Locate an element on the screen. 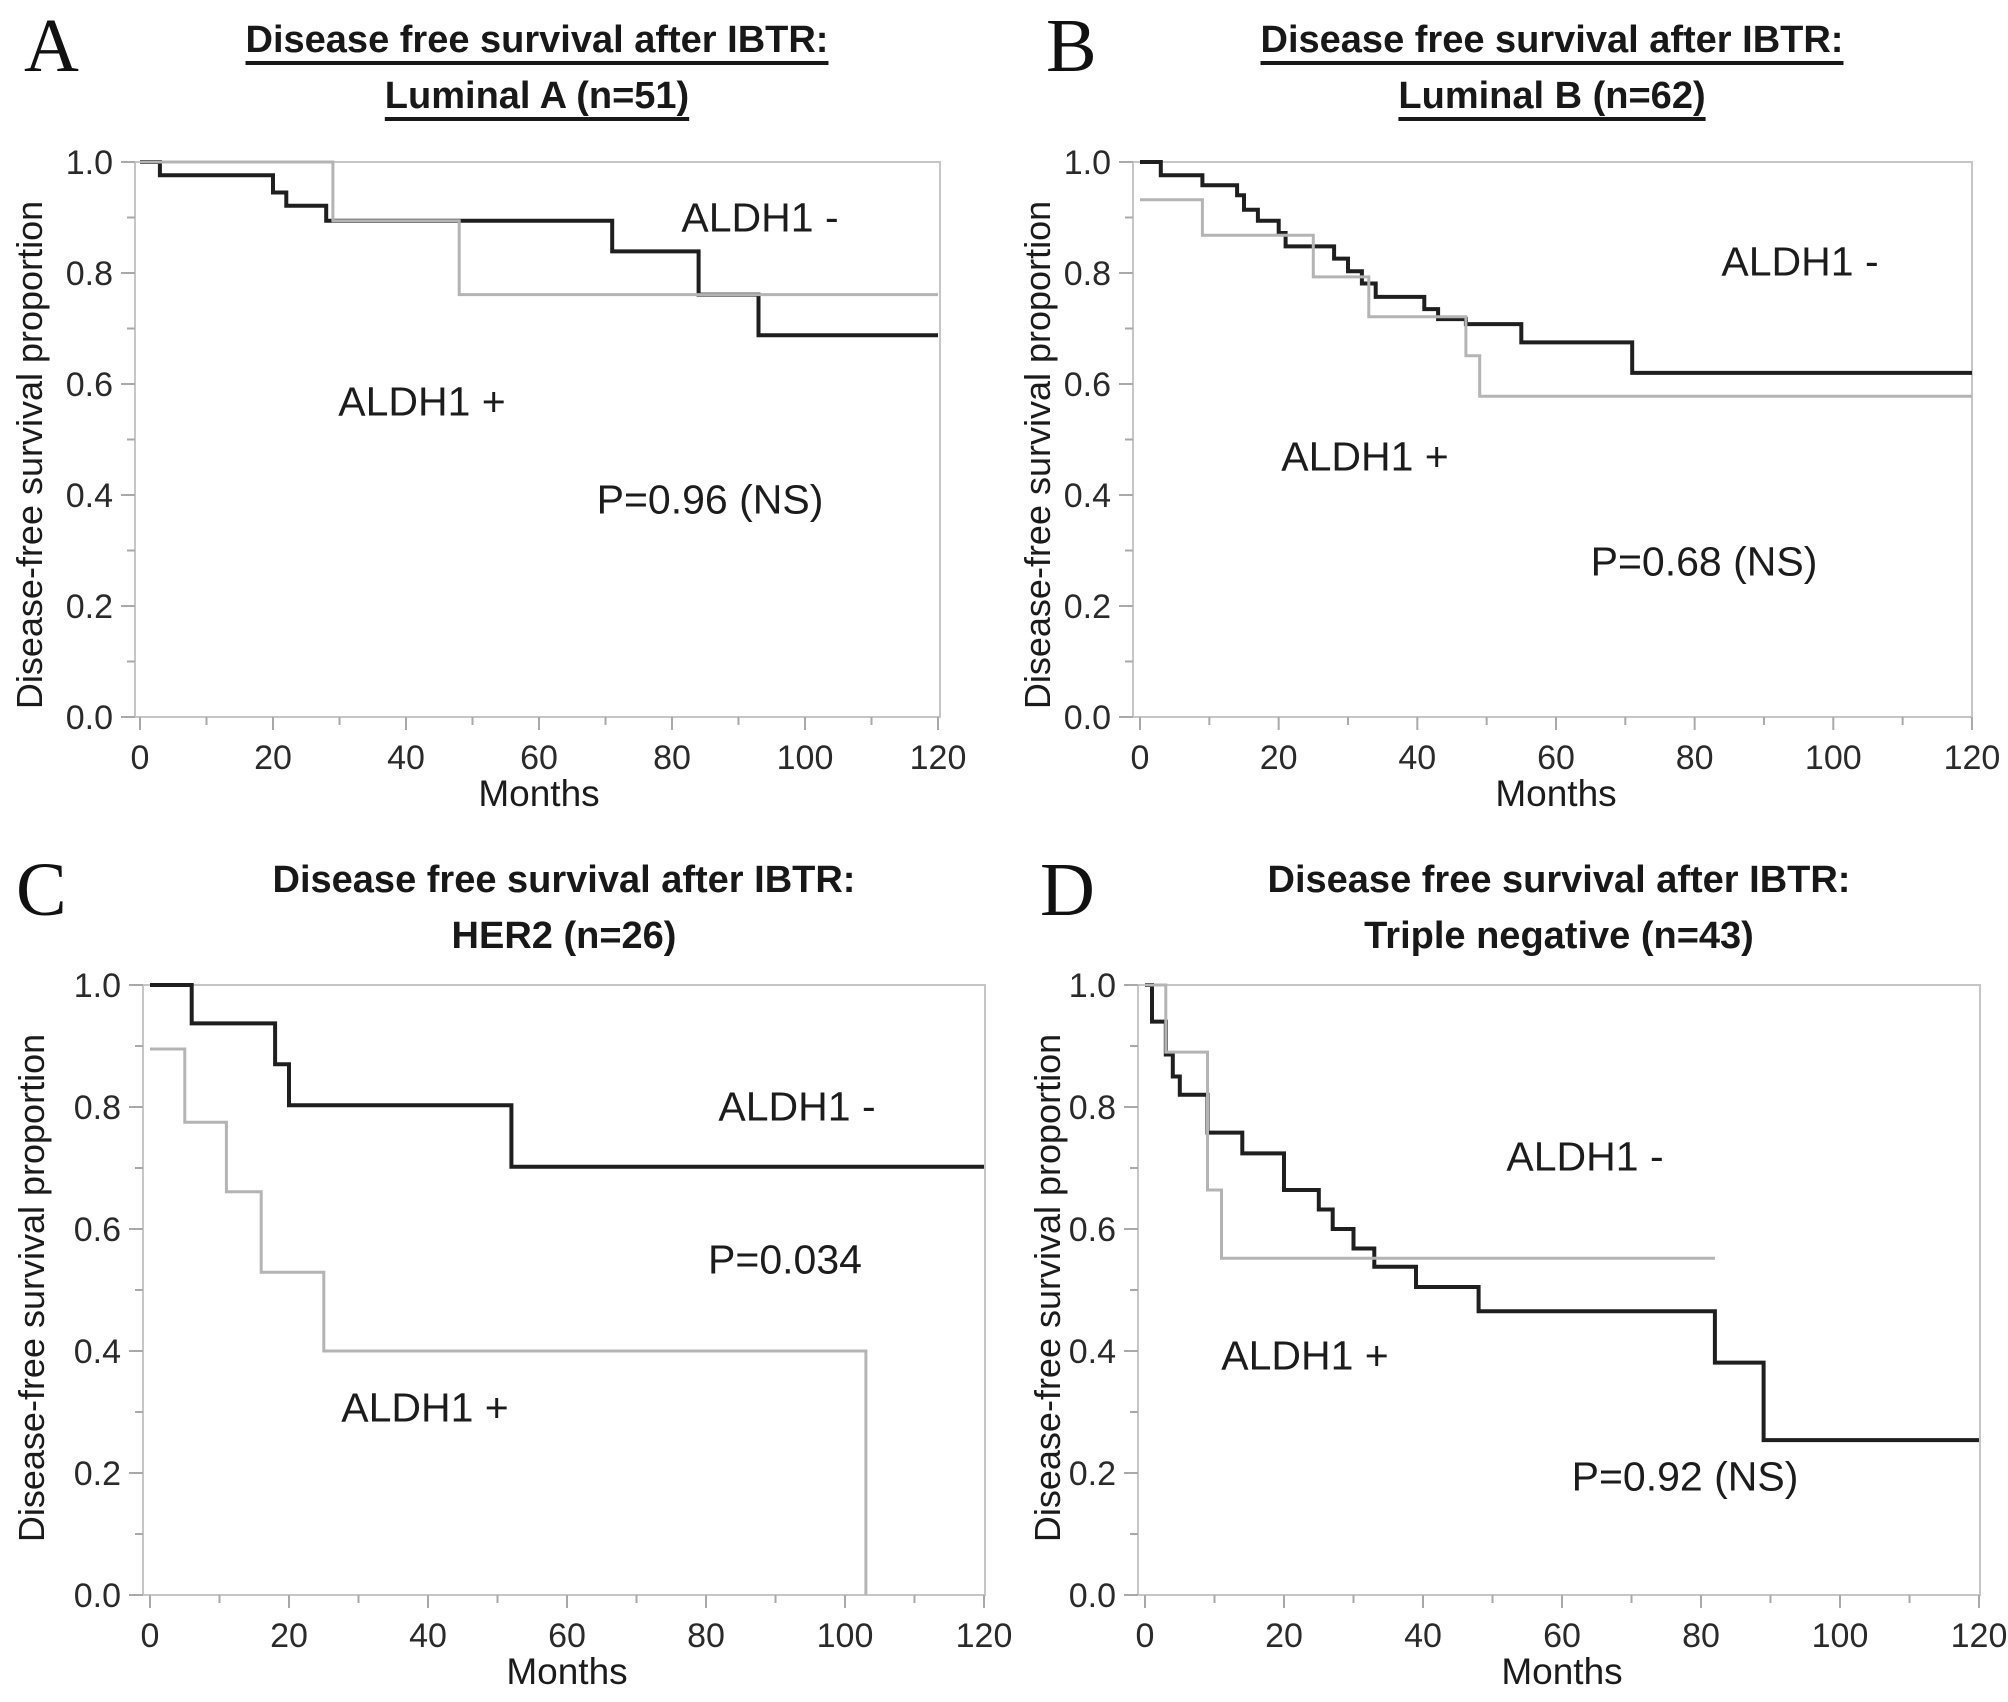 The image size is (2008, 1702). panel-b-title-line1: Disease free survival after IBTR: is located at coordinates (1552, 40).